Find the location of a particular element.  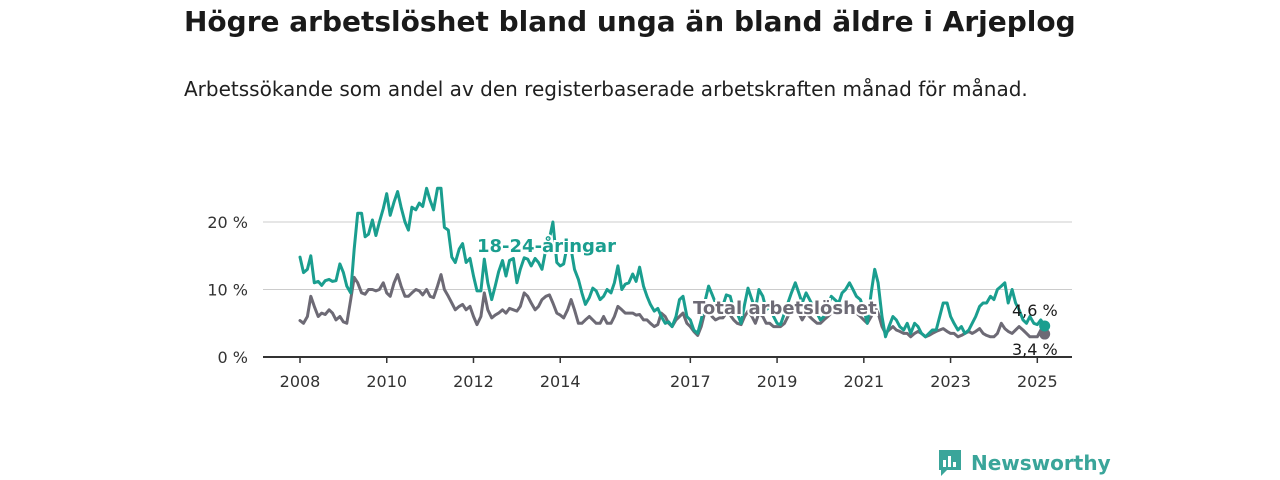

x-tick-label: 2014 is located at coordinates (560, 381).